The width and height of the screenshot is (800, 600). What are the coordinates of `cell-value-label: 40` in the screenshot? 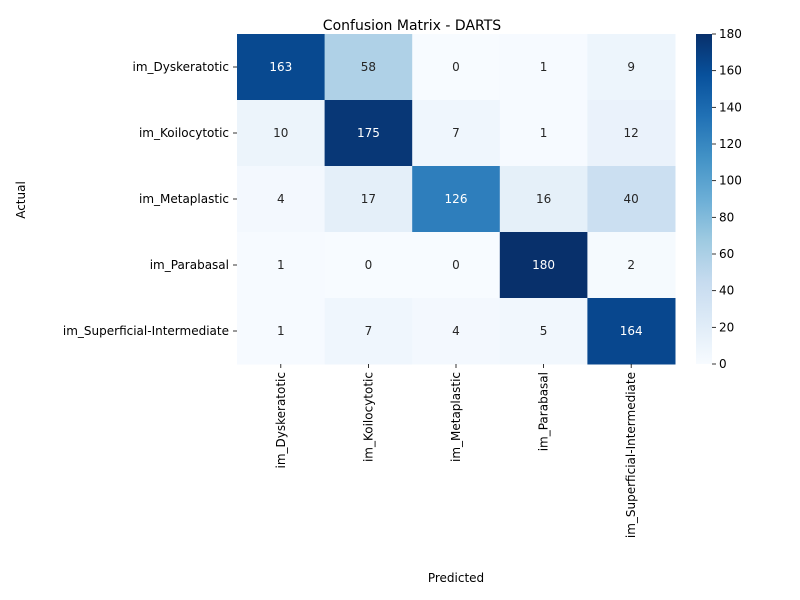 It's located at (631, 199).